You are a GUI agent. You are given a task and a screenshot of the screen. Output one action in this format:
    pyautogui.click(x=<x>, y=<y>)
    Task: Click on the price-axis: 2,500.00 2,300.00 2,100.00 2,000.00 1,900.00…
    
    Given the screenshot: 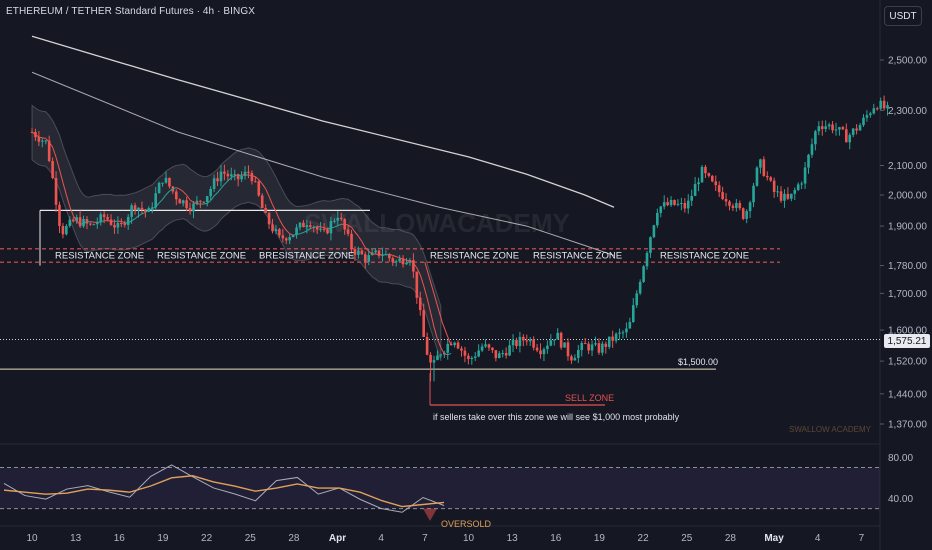 What is the action you would take?
    pyautogui.click(x=903, y=243)
    